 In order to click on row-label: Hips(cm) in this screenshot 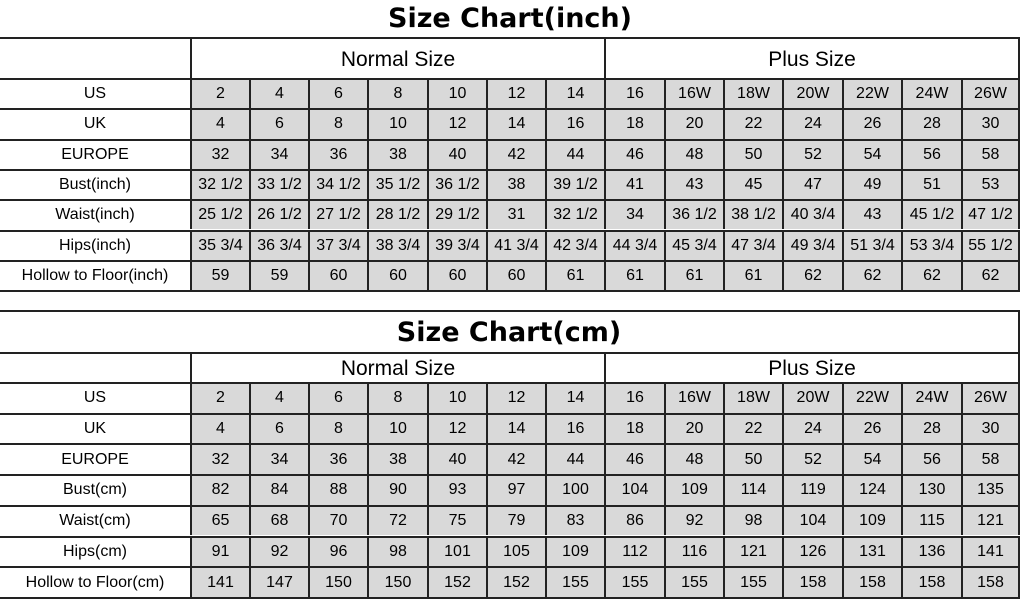, I will do `click(95, 551)`.